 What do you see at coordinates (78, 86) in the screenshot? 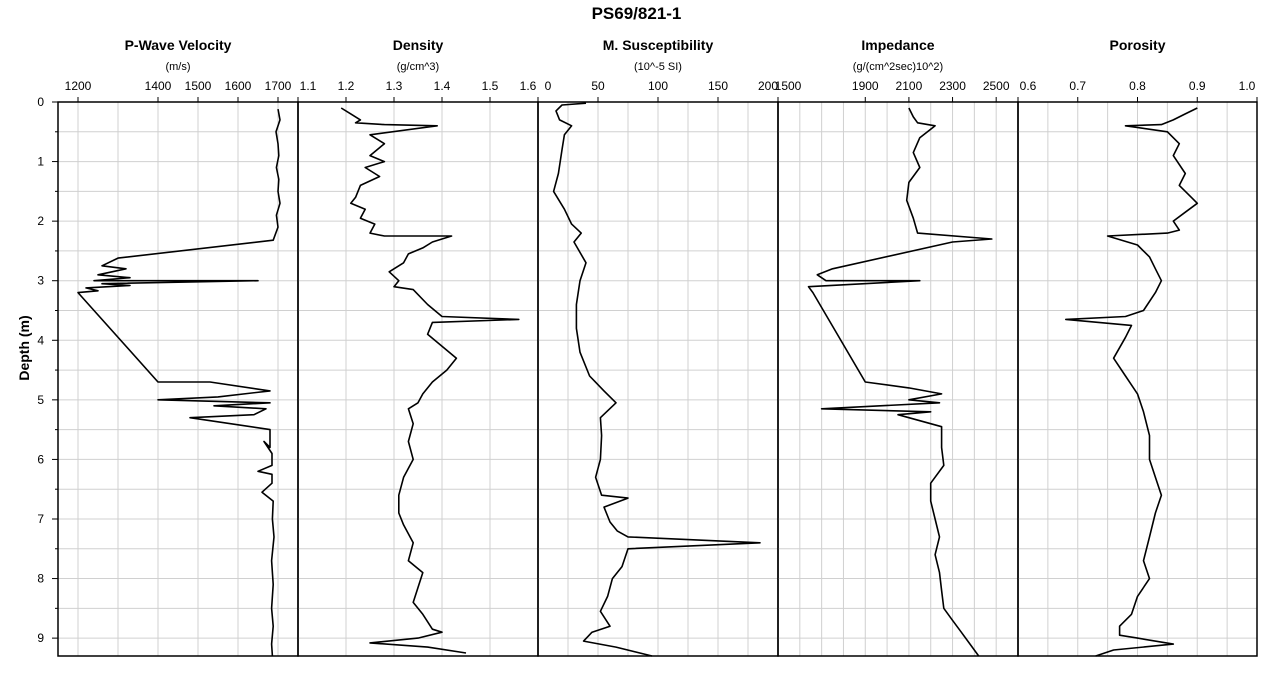
I see `x-tick-label: 1200` at bounding box center [78, 86].